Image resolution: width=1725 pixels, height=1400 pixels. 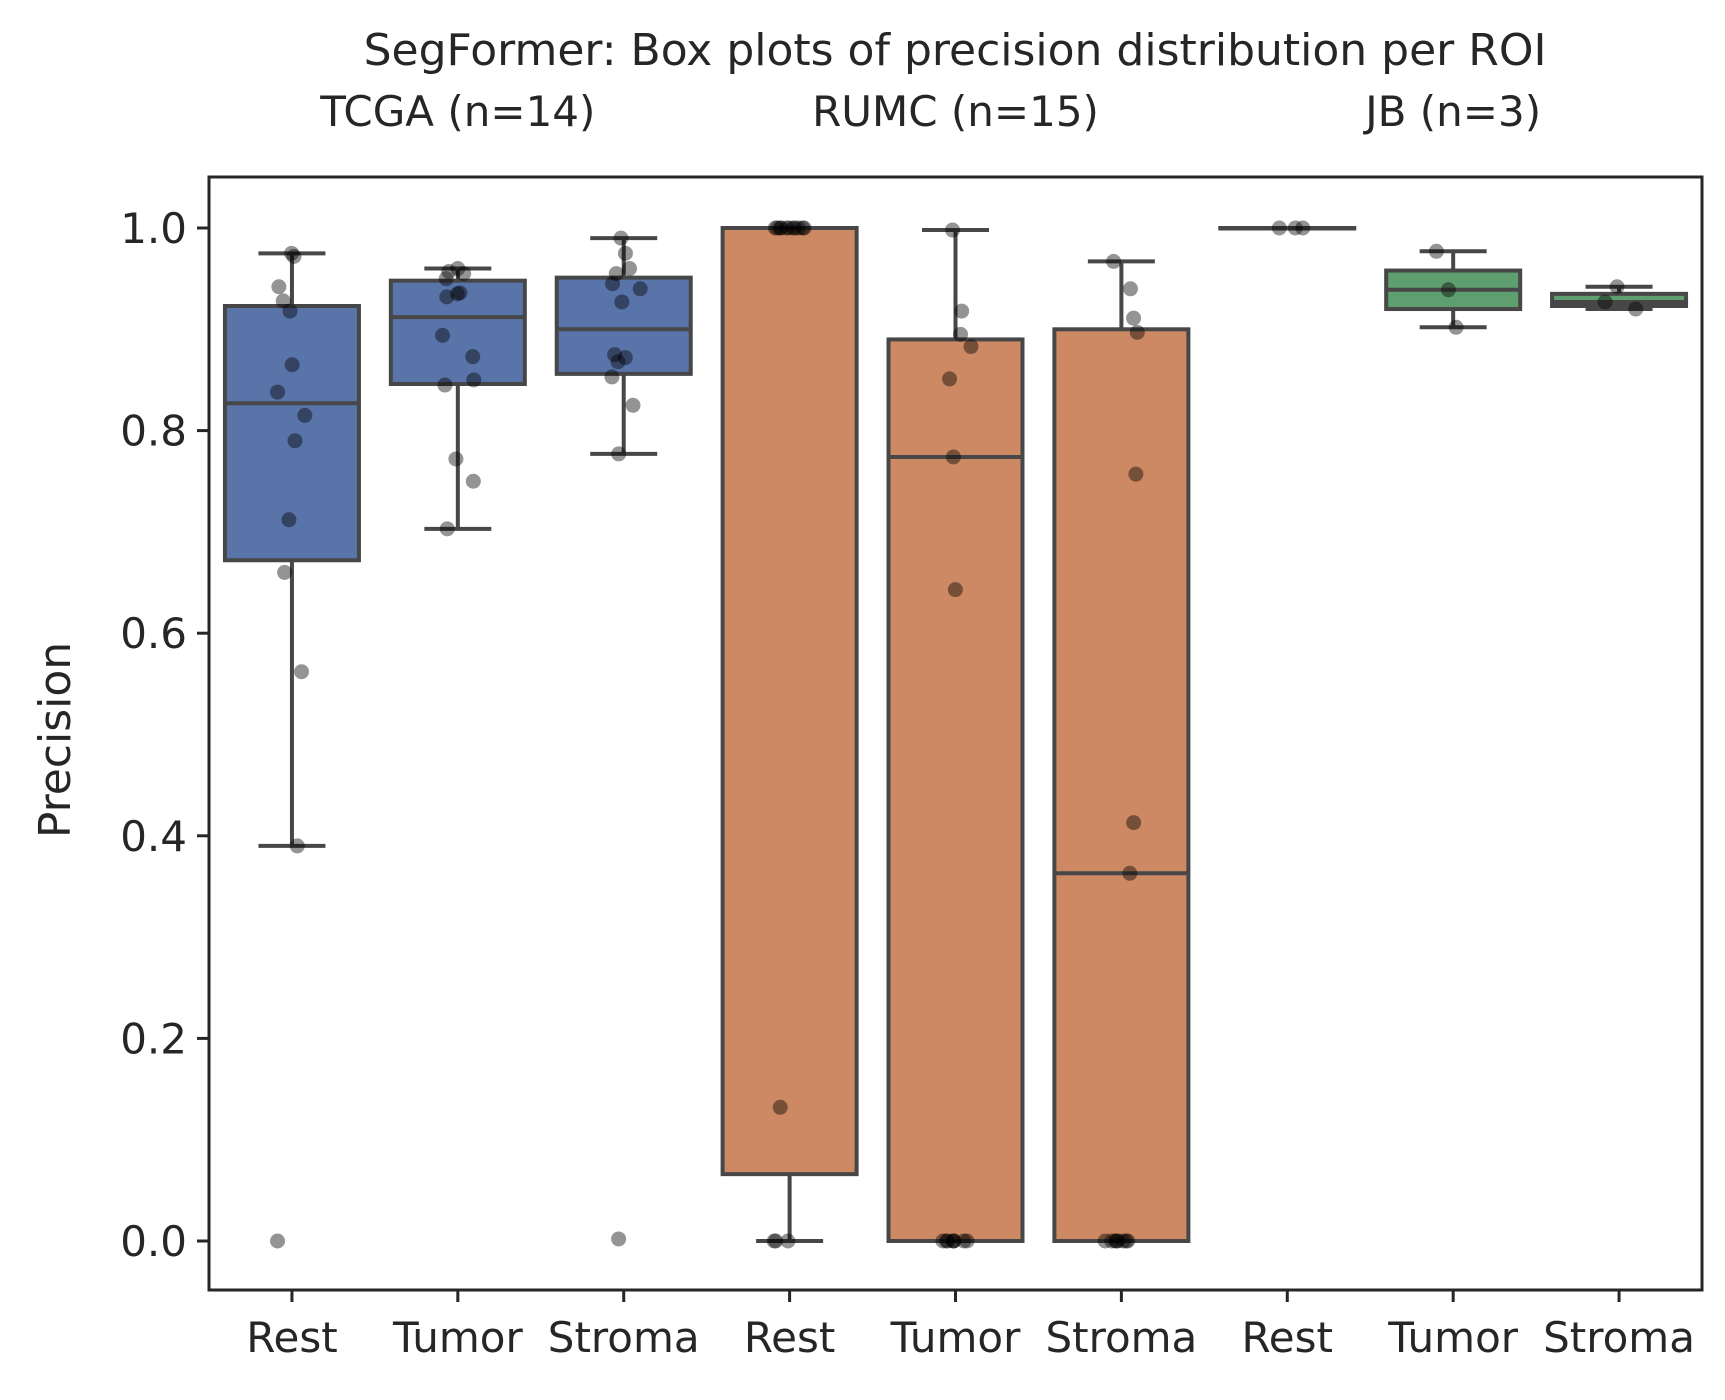 I want to click on group-label: RUMC (n=15), so click(x=955, y=111).